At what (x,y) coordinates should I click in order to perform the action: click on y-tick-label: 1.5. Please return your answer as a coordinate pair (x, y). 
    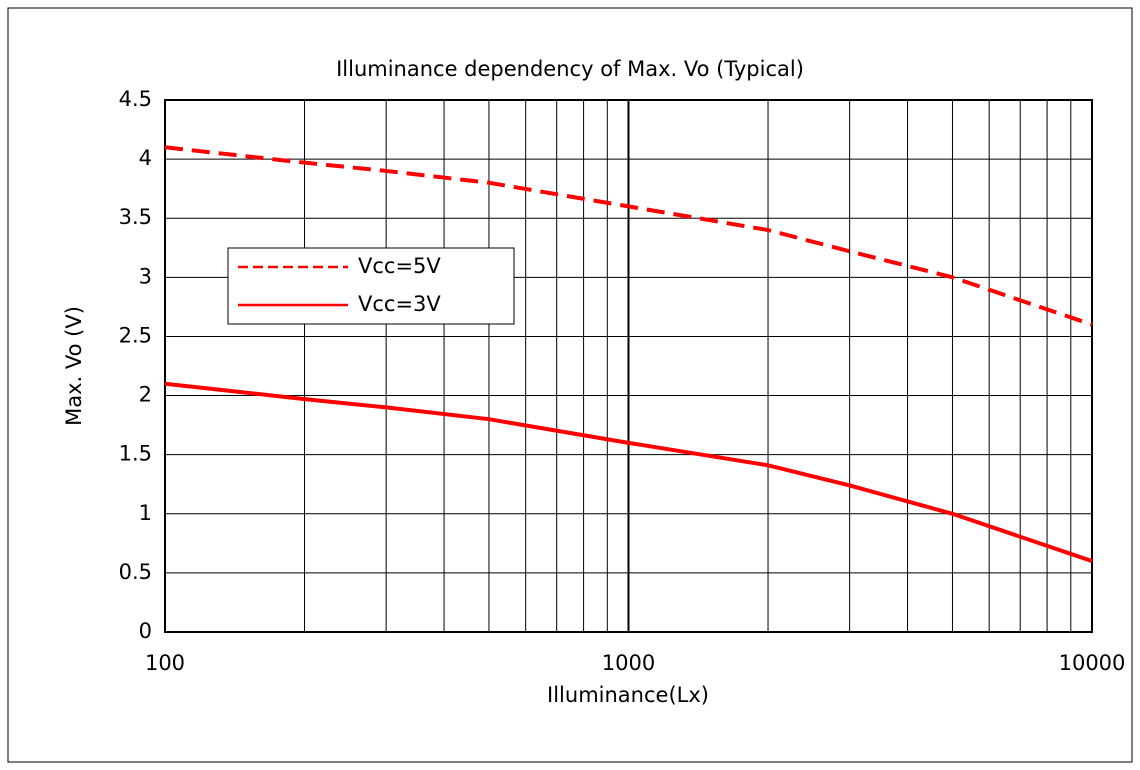
    Looking at the image, I should click on (135, 454).